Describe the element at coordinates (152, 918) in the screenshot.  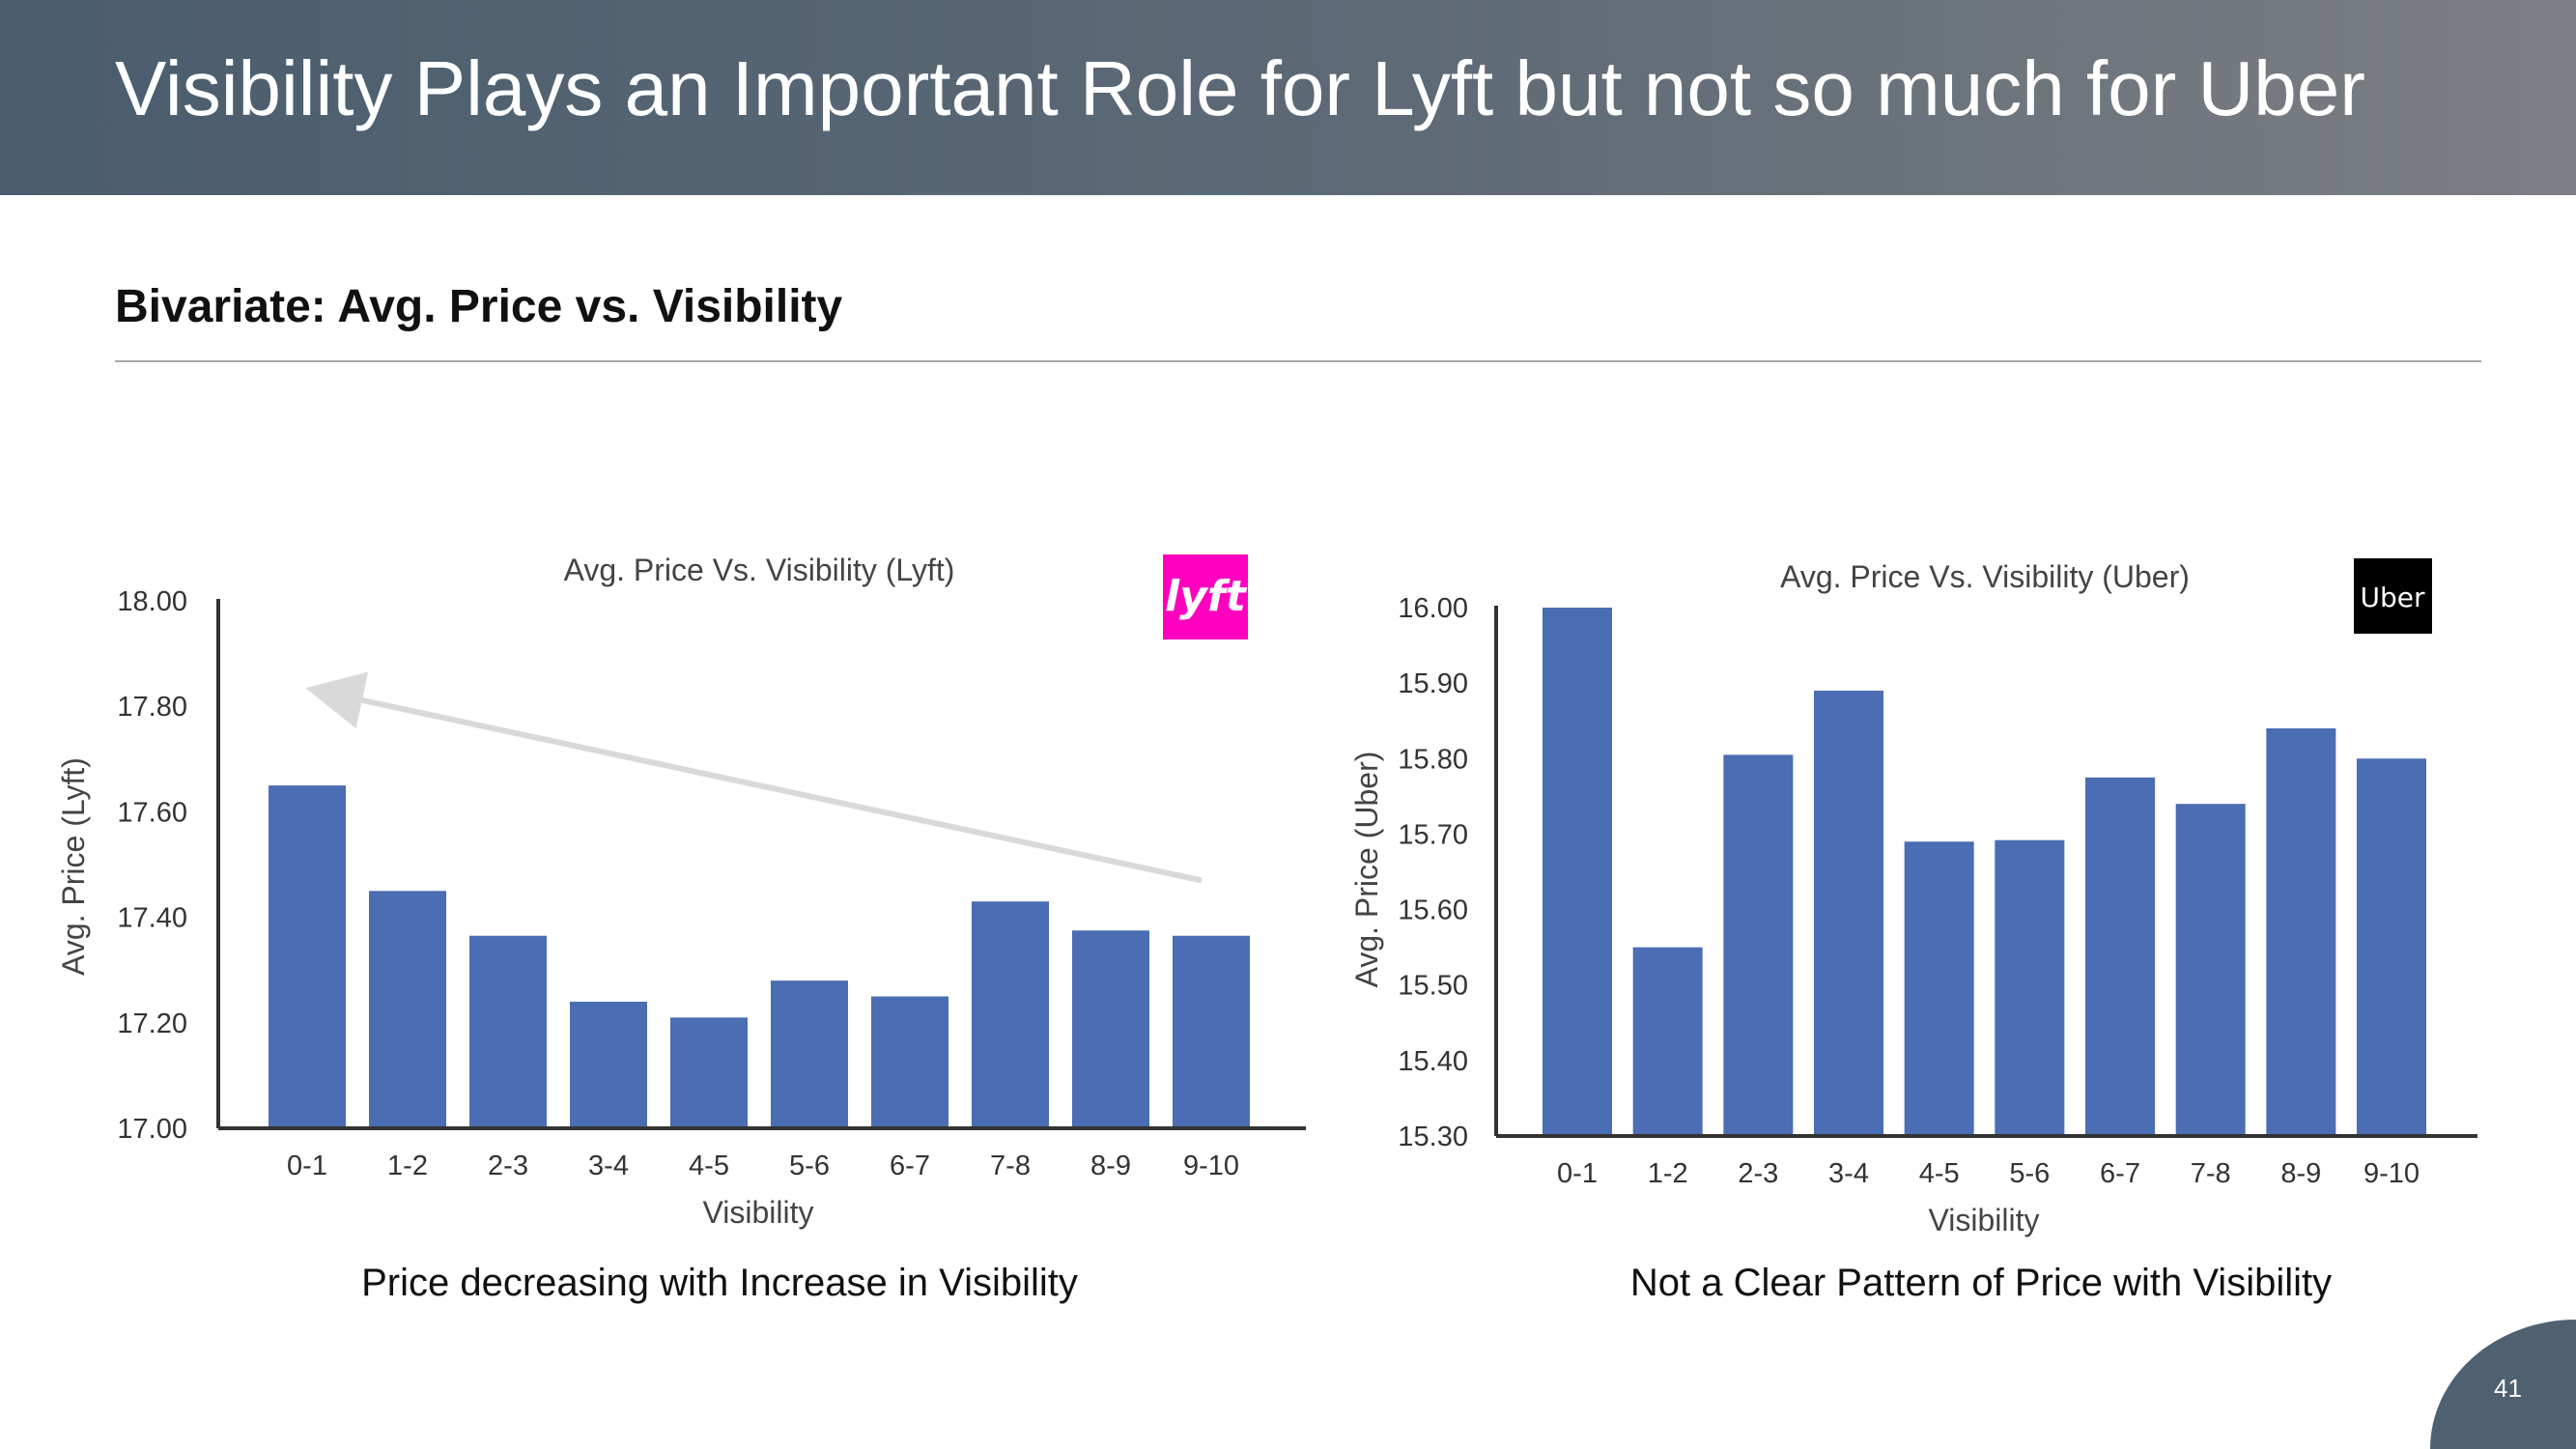
I see `chart-lyft-ytick: 17.40` at that location.